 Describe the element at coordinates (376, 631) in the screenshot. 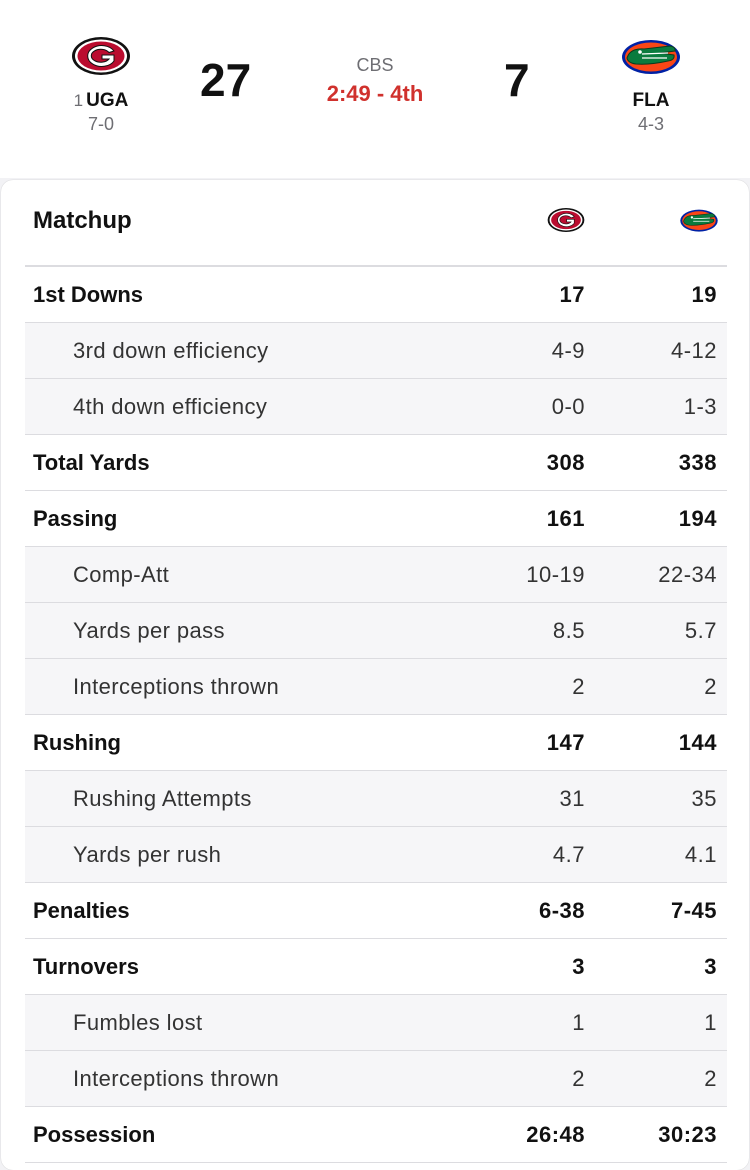

I see `stat-row: Yards per pass 8.5 5.7` at that location.